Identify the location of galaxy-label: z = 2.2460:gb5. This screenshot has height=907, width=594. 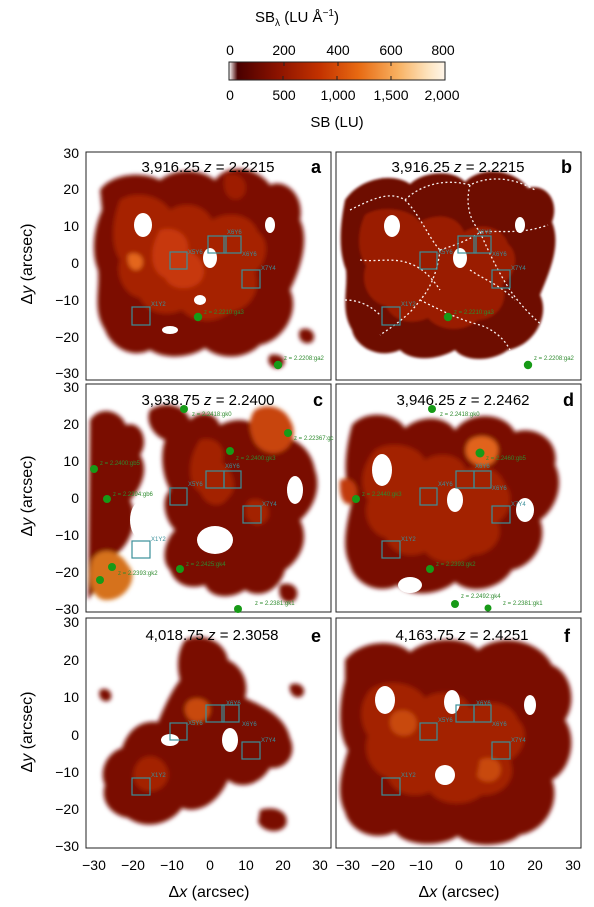
(506, 459).